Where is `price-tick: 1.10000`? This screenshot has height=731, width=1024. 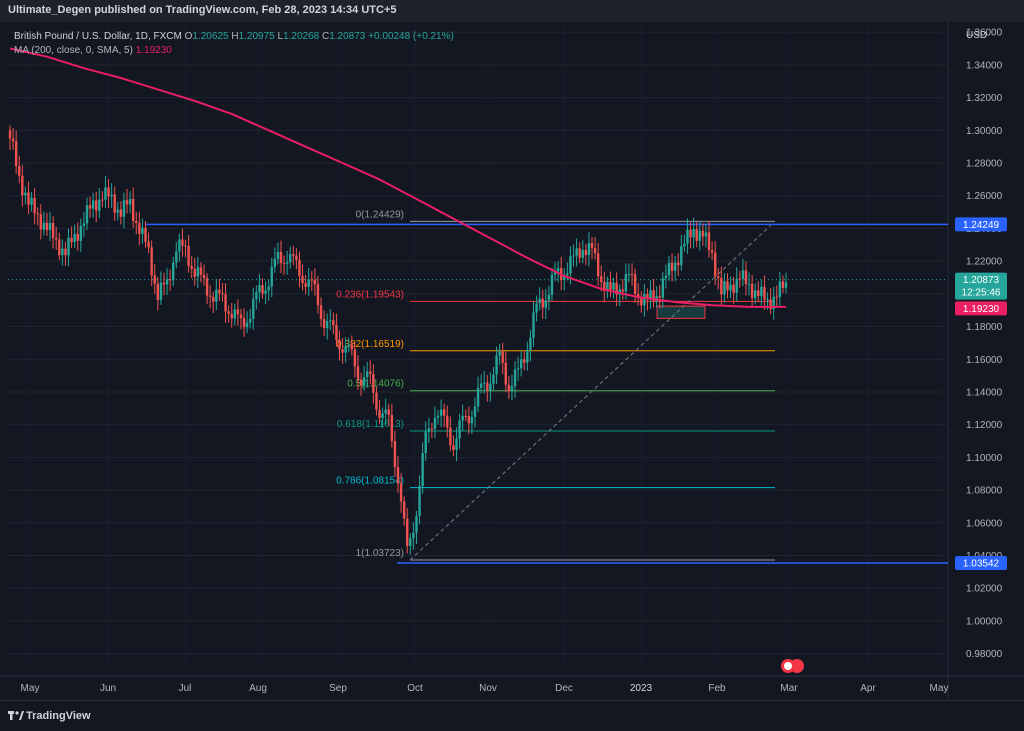 price-tick: 1.10000 is located at coordinates (984, 458).